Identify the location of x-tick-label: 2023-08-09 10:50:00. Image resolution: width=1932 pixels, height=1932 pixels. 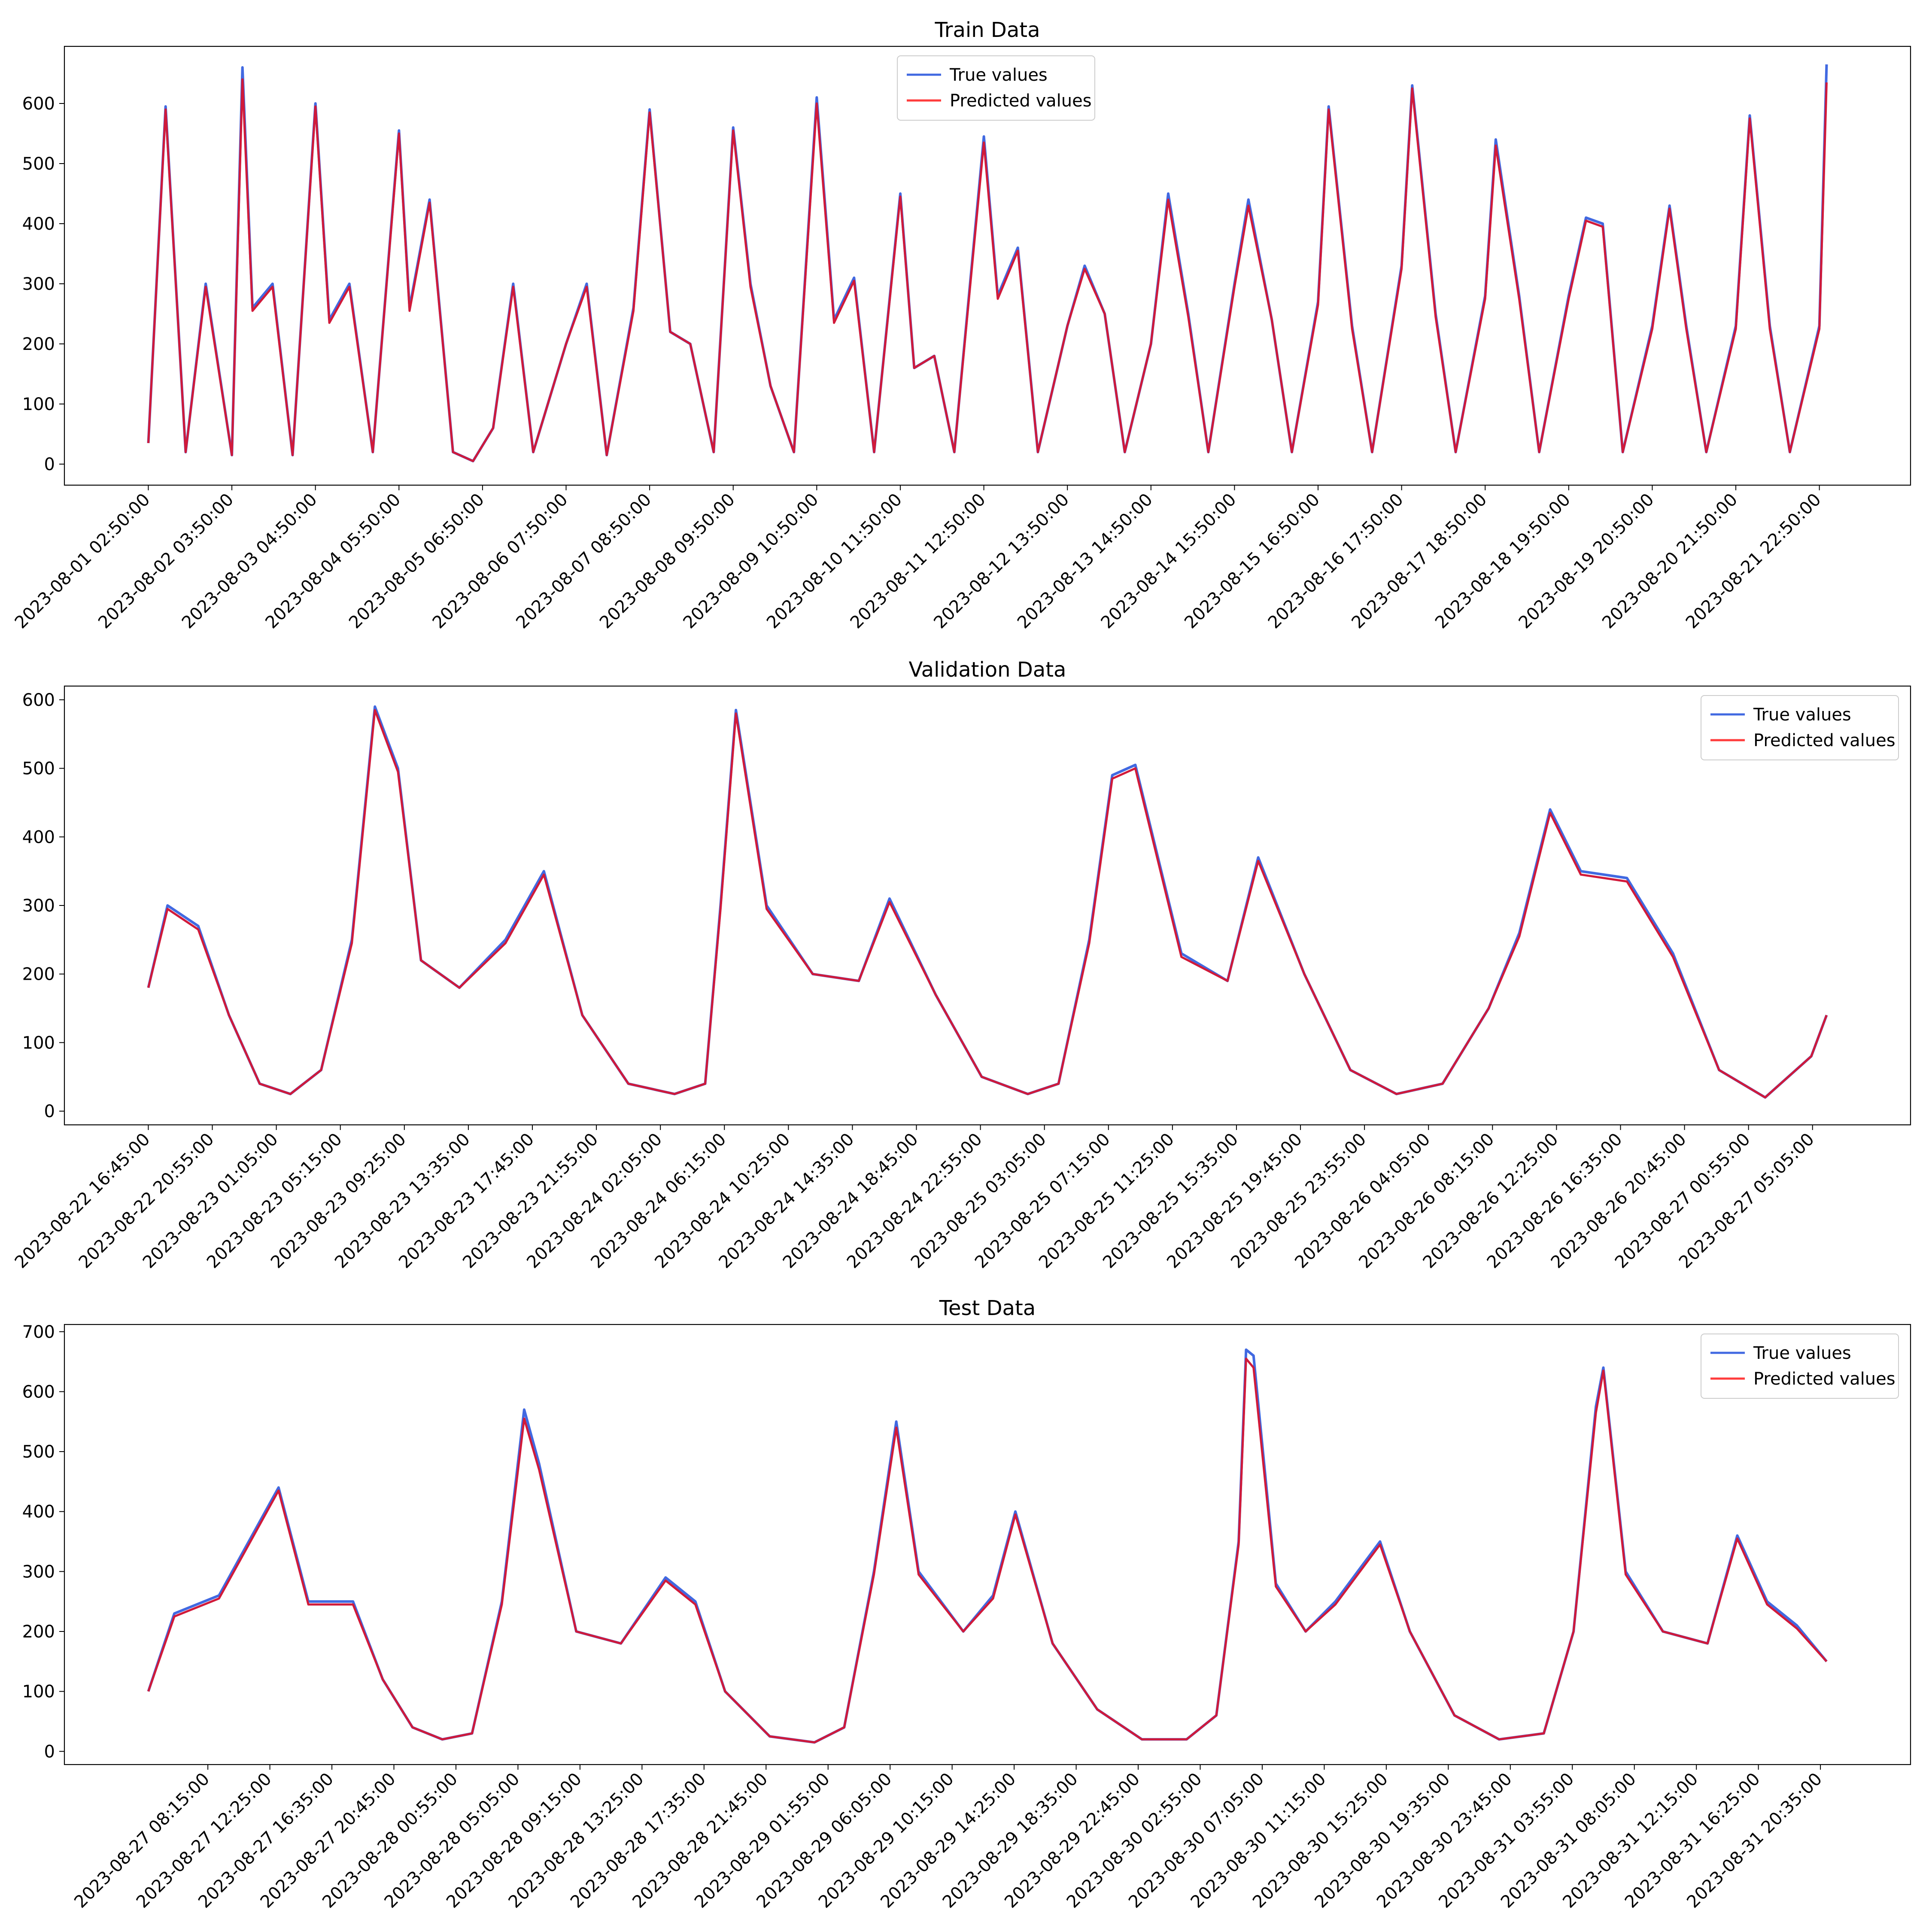
(750, 561).